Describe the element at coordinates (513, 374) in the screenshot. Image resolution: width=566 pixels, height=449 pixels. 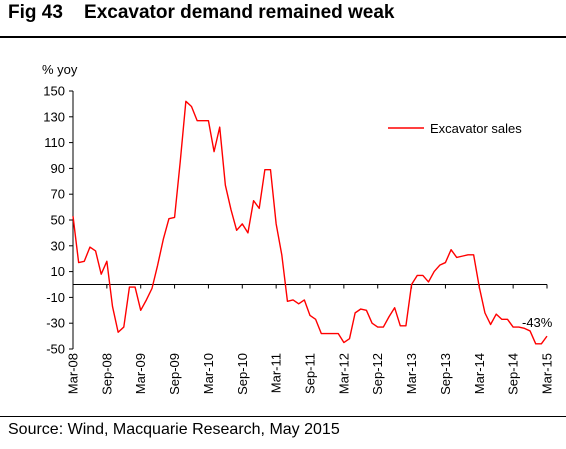
I see `x-tick-label: Sep-14` at that location.